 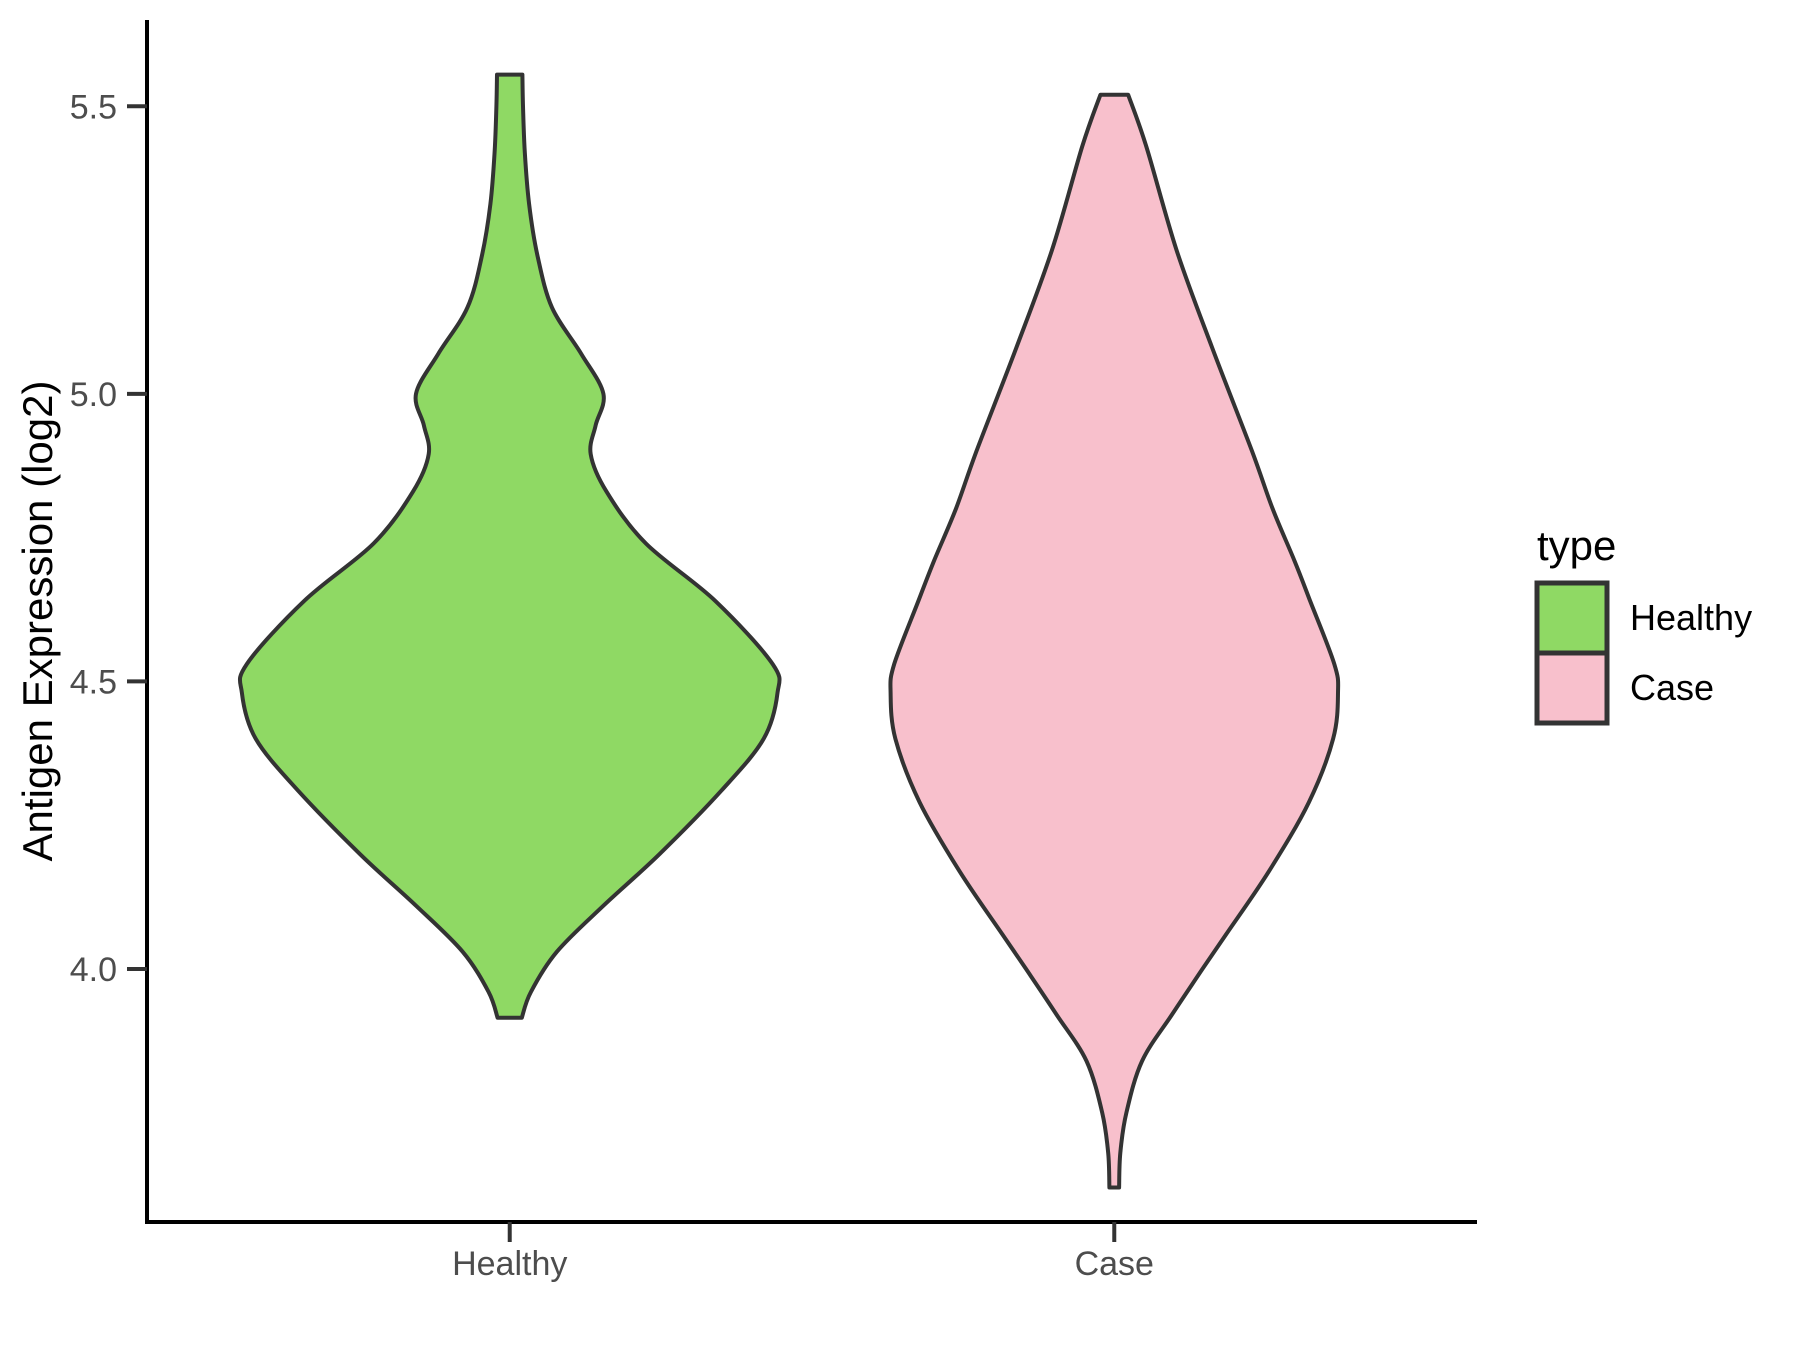 What do you see at coordinates (93, 682) in the screenshot?
I see `y-tick-label: 4.5` at bounding box center [93, 682].